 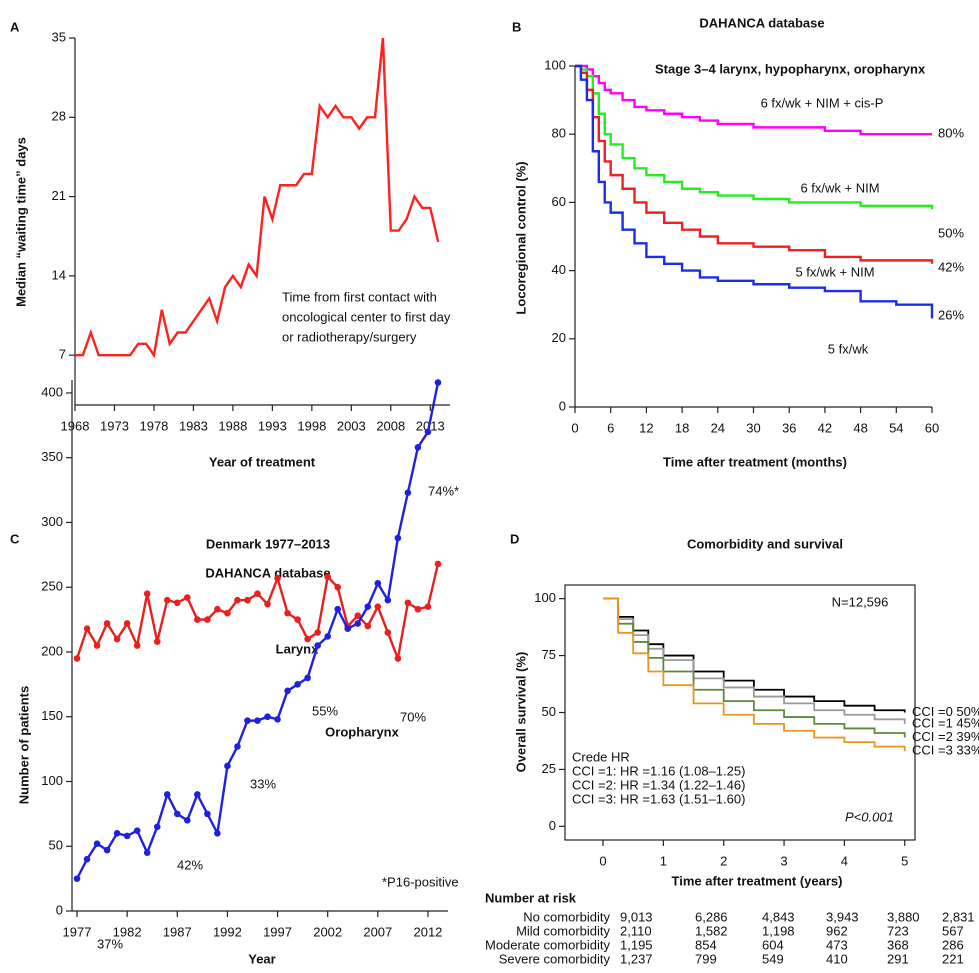 I want to click on y-tick-label: 0, so click(x=562, y=405).